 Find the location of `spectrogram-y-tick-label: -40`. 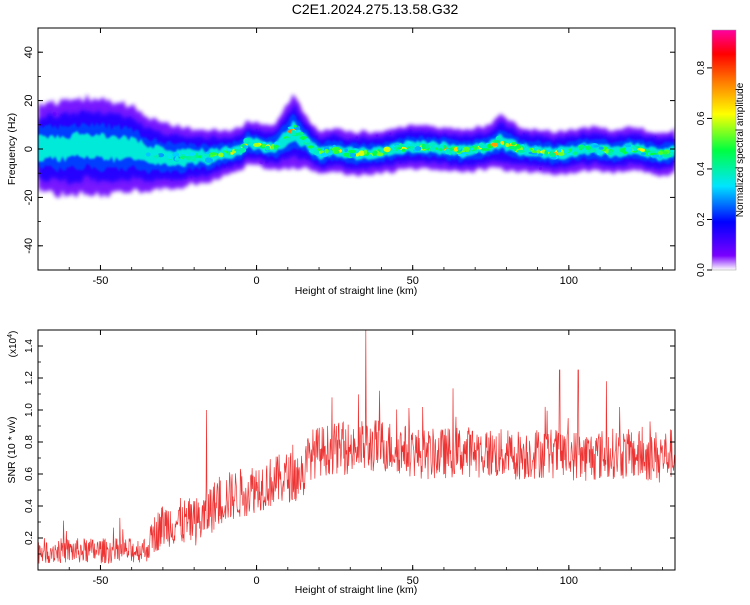

spectrogram-y-tick-label: -40 is located at coordinates (29, 246).